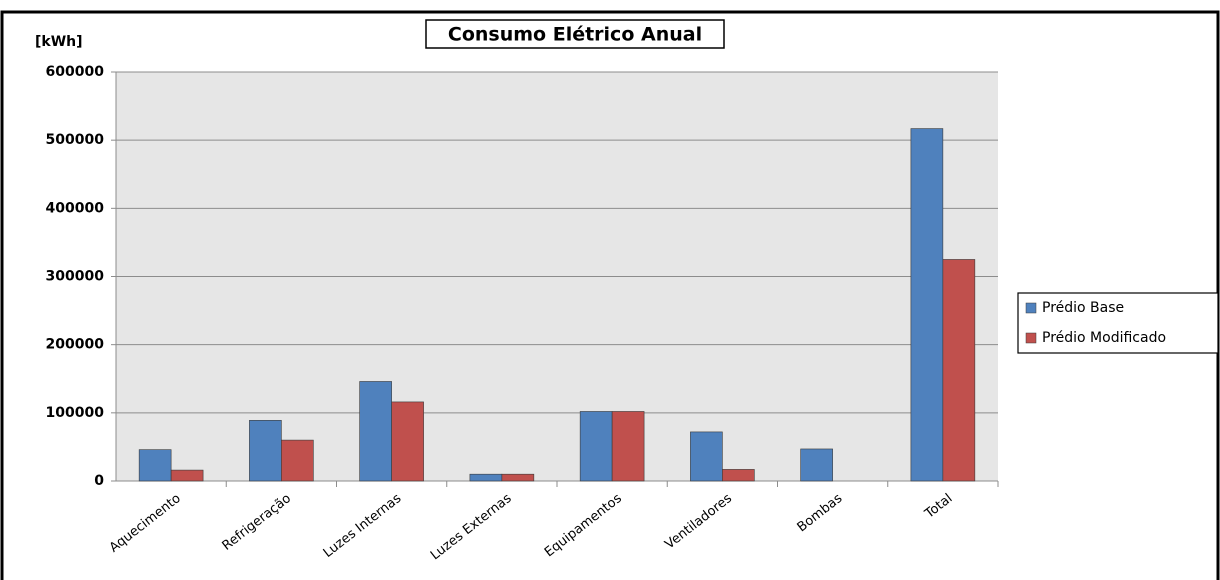 The image size is (1220, 580). I want to click on title-box, so click(575, 34).